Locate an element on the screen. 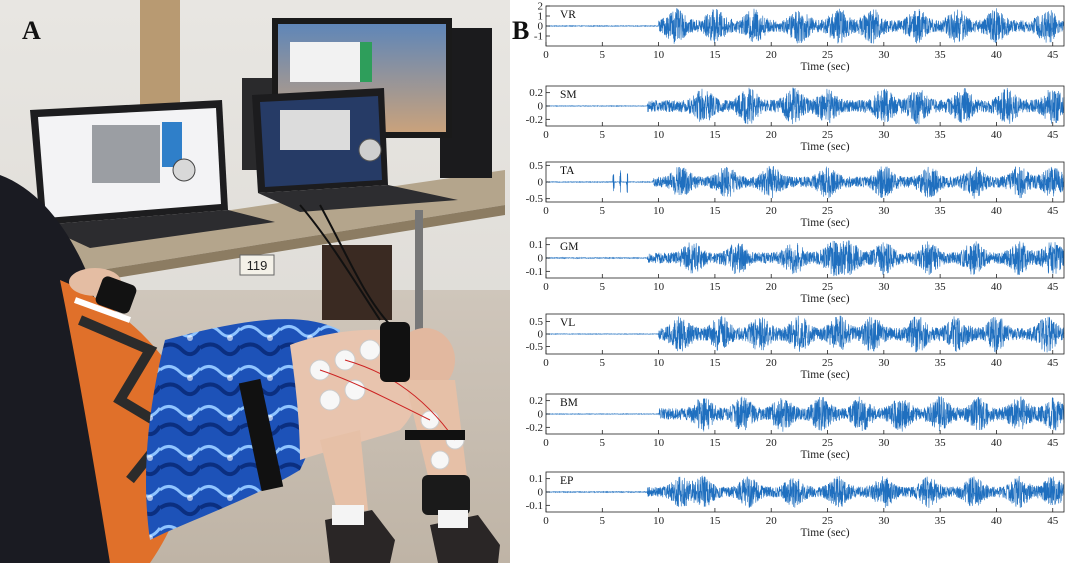 This screenshot has width=1074, height=563. signal-trace-gm is located at coordinates (805, 258).